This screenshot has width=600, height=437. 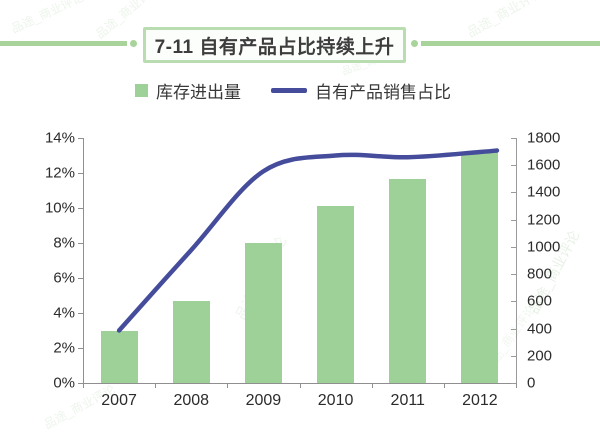 What do you see at coordinates (64, 383) in the screenshot?
I see `y-axis-label-left: 0%` at bounding box center [64, 383].